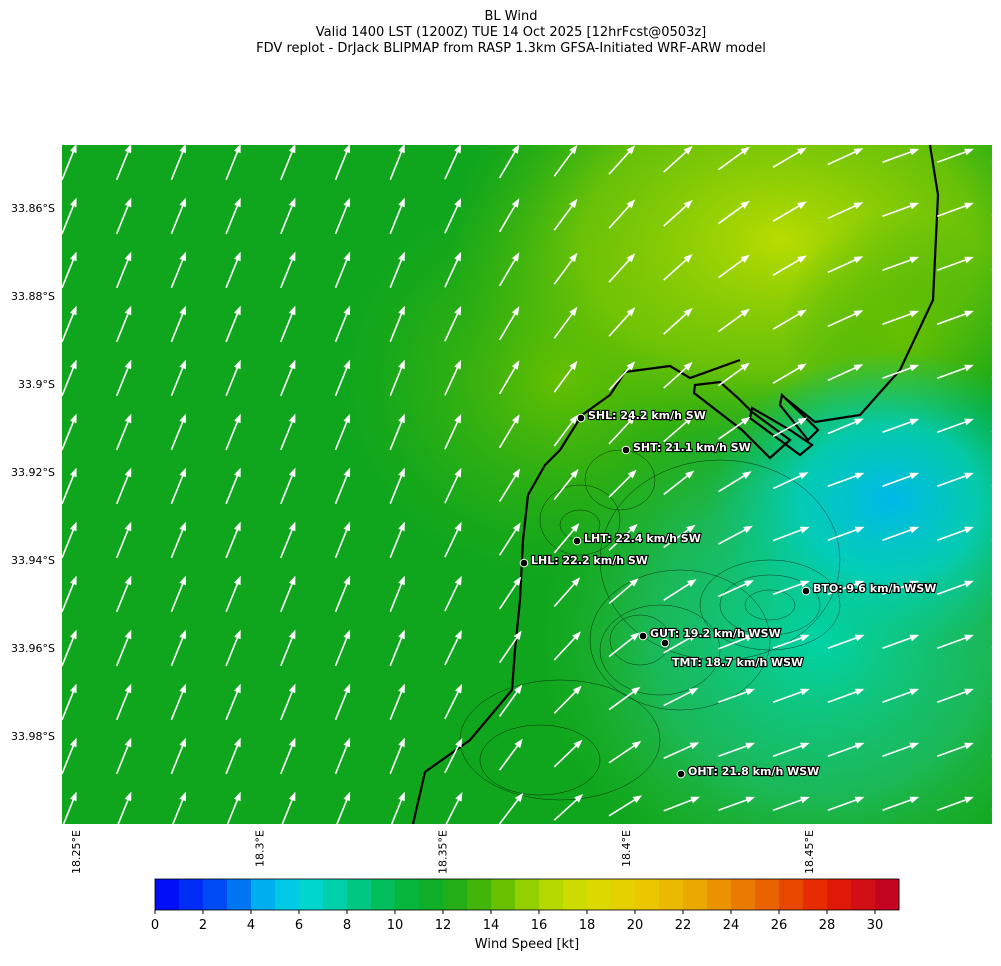 This screenshot has width=1001, height=966. Describe the element at coordinates (827, 925) in the screenshot. I see `colorbar-tick-label: 28` at that location.